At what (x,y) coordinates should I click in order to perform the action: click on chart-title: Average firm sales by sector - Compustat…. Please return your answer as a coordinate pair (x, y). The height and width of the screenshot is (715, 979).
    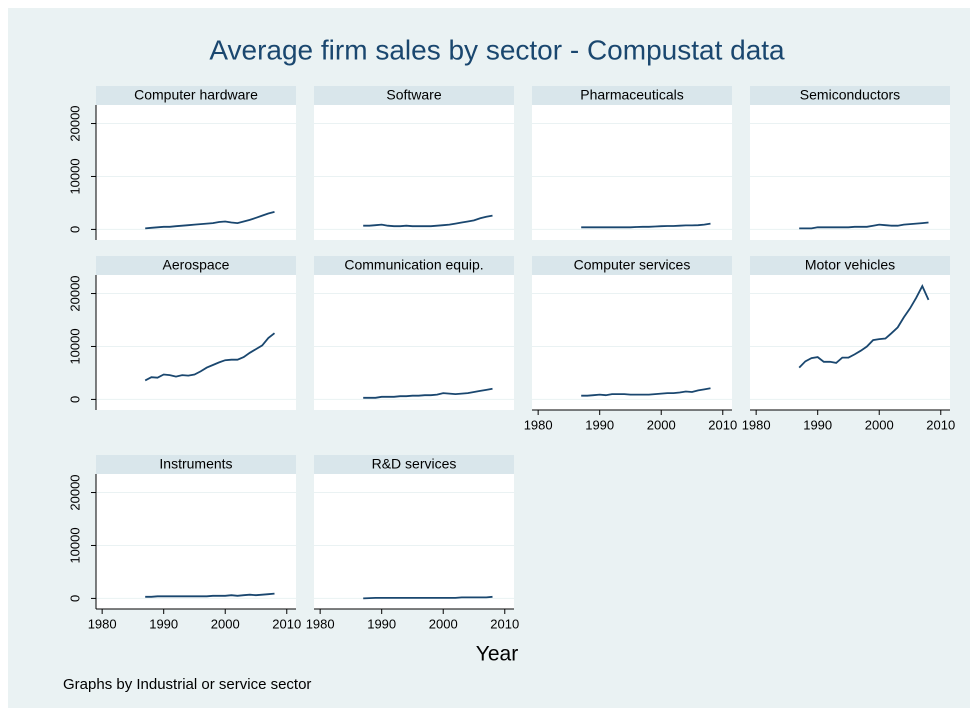
    Looking at the image, I should click on (497, 49).